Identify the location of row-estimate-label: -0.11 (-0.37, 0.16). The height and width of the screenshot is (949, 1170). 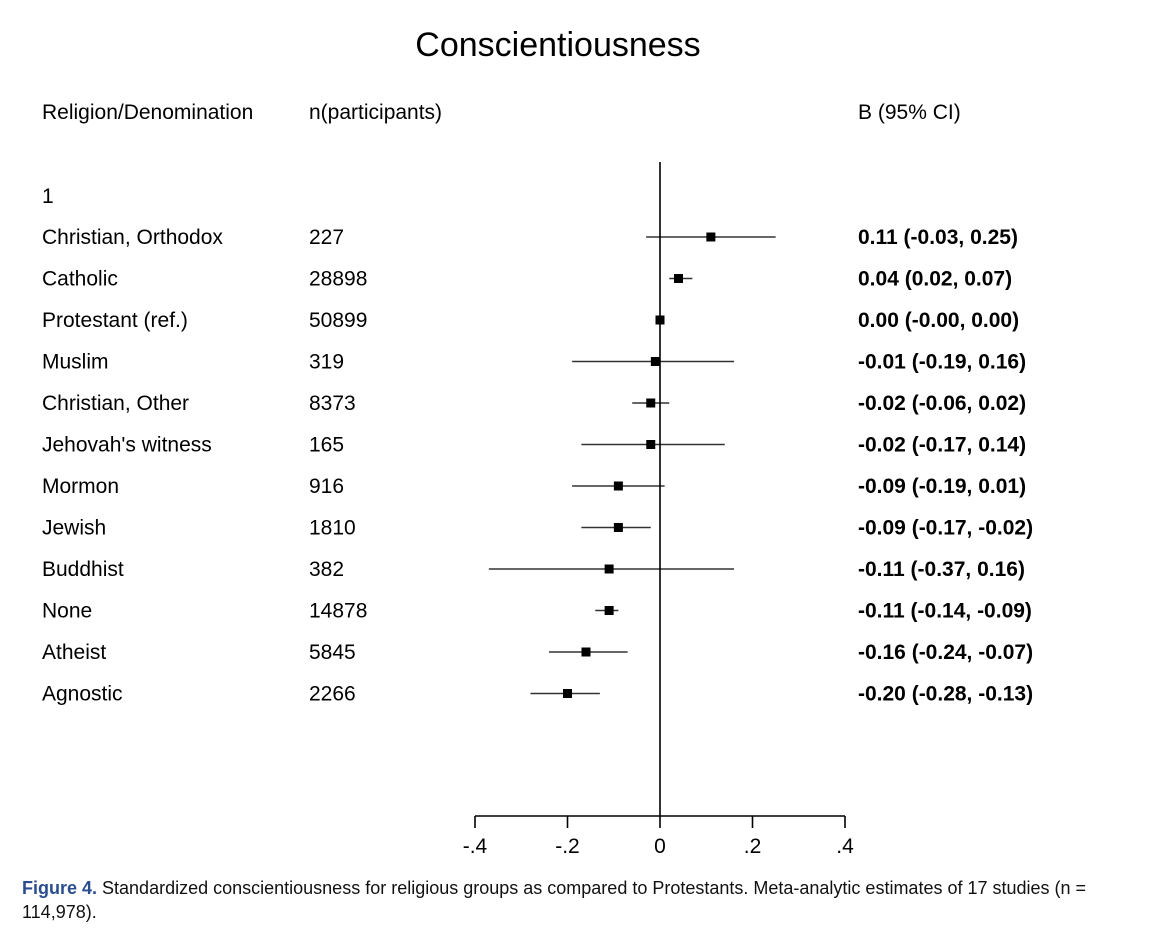
(941, 569).